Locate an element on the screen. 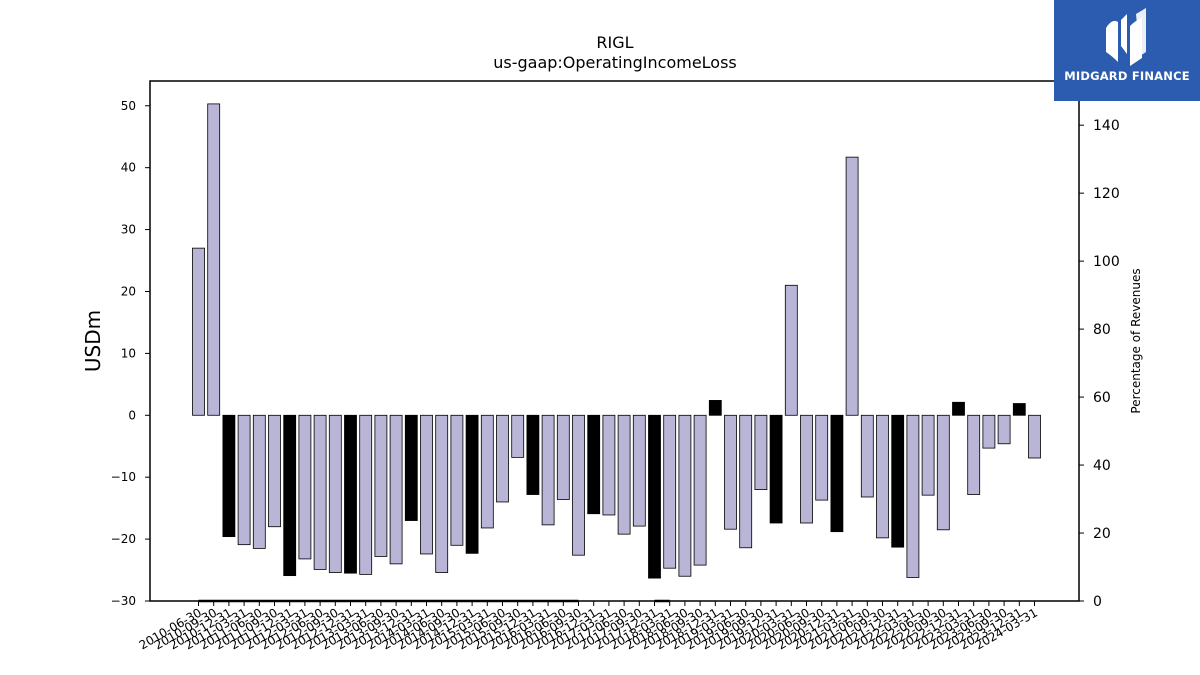 This screenshot has height=675, width=1200. midgard-logo-icon is located at coordinates (1126, 37).